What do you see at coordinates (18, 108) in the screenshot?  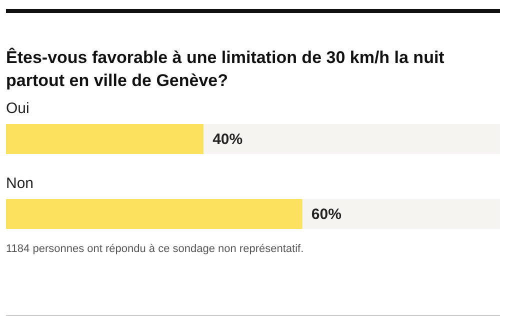 I see `y-tick-label: Oui` at bounding box center [18, 108].